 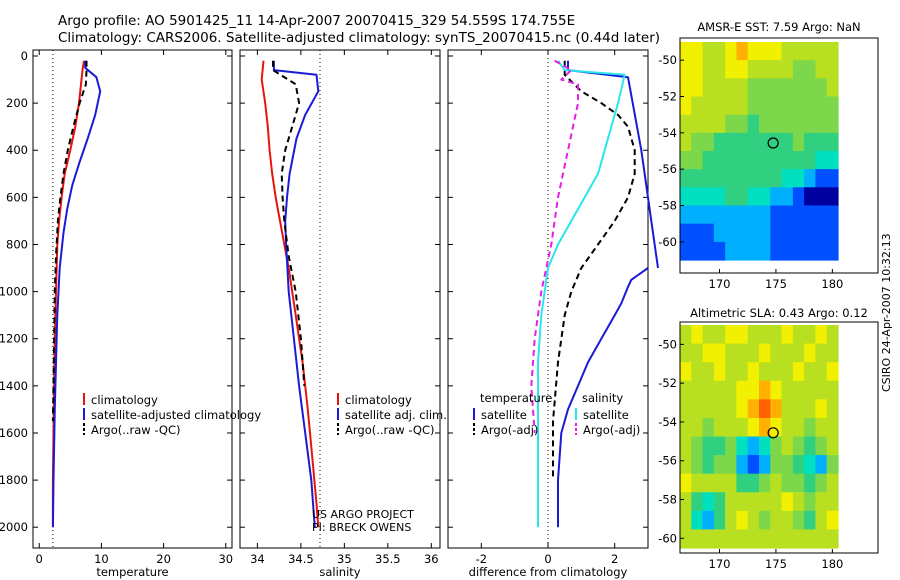 I want to click on x-tick-label: 10, so click(x=101, y=559).